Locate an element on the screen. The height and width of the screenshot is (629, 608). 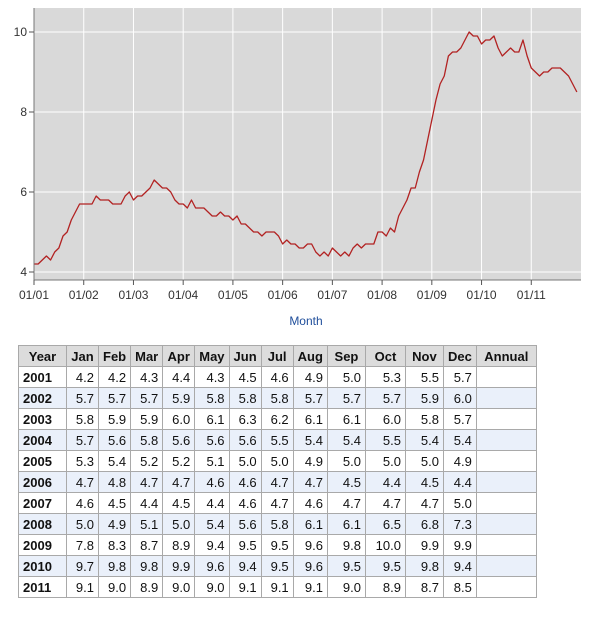
value-cell: 9.4 is located at coordinates (212, 545).